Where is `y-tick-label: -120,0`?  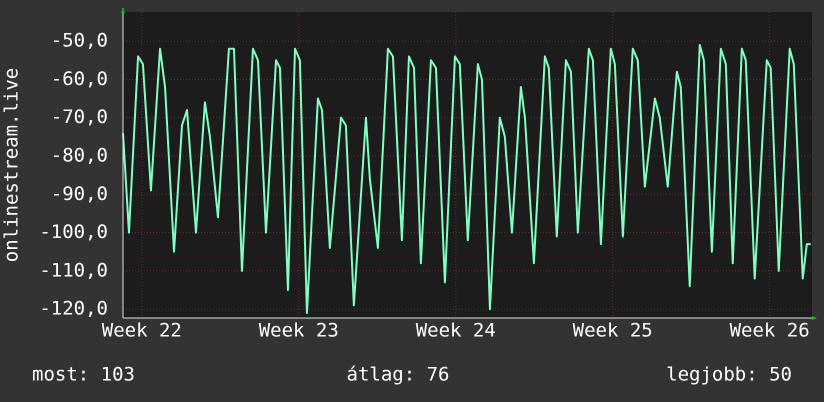
y-tick-label: -120,0 is located at coordinates (73, 309).